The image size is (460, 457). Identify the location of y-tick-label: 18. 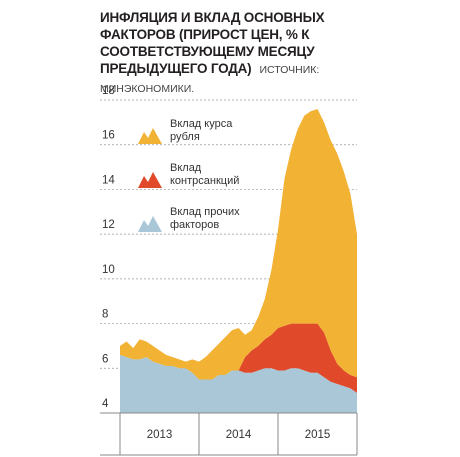
(108, 91).